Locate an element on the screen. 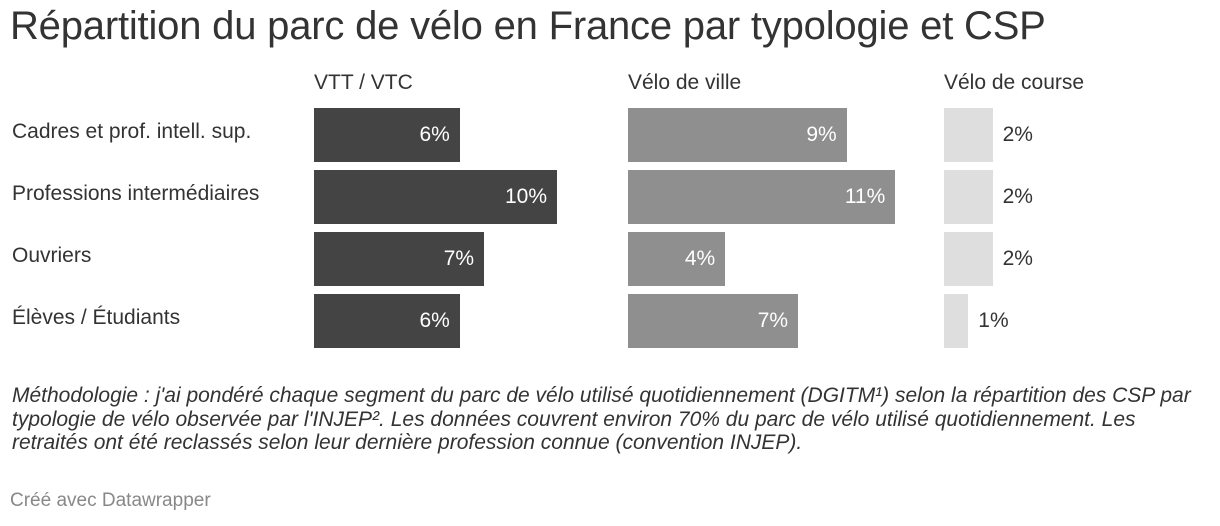  row-label: Cadres et prof. intell. sup. is located at coordinates (132, 131).